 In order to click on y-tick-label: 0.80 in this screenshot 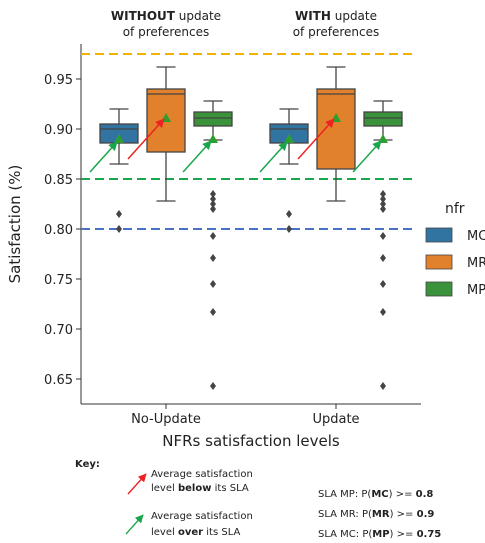, I will do `click(58, 230)`.